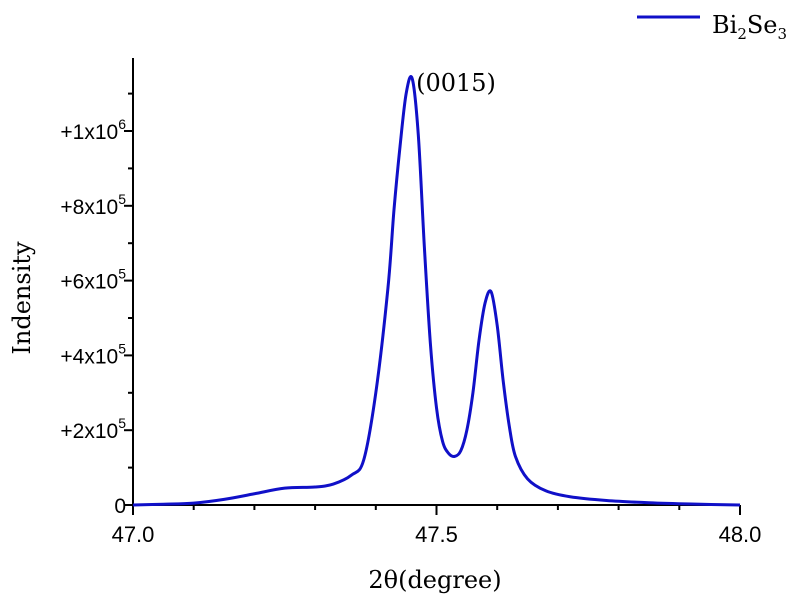  I want to click on x-tick-label: 47.5, so click(436, 534).